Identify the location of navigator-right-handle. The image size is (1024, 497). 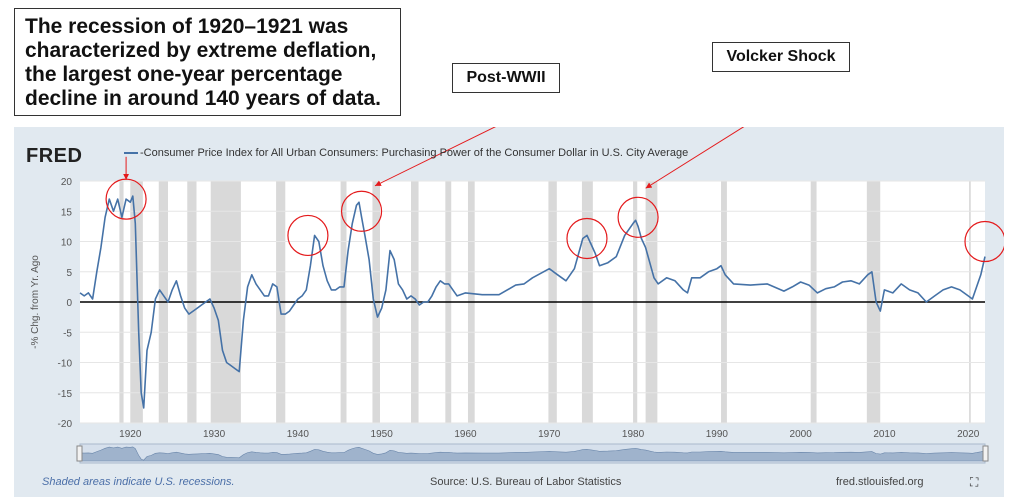
(985, 453).